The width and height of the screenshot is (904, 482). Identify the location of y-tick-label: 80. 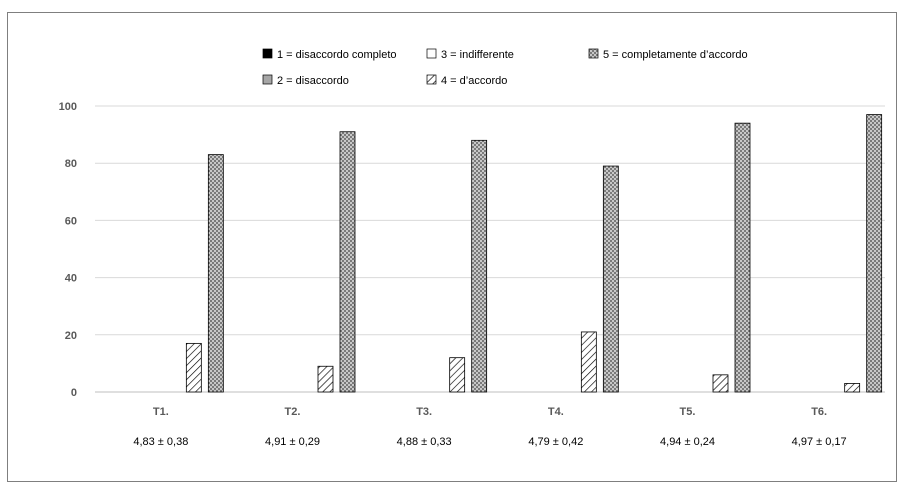
(71, 164).